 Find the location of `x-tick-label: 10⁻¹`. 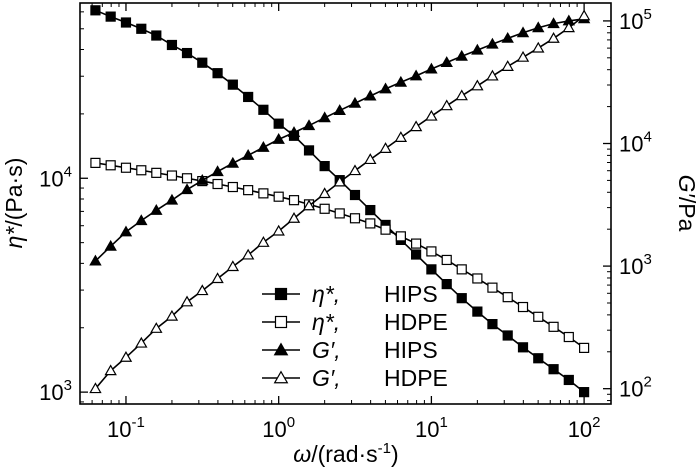

x-tick-label: 10⁻¹ is located at coordinates (126, 428).